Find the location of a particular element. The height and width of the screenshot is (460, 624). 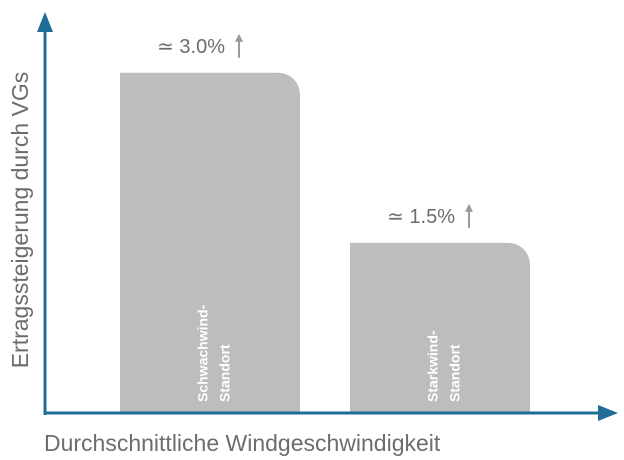

y-axis-label: Ertragssteigerung durch VGs is located at coordinates (20, 220).